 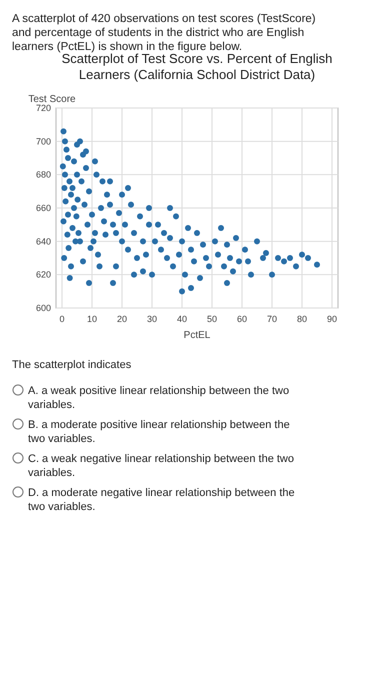 I want to click on y-tick-label: 720, so click(x=43, y=108).